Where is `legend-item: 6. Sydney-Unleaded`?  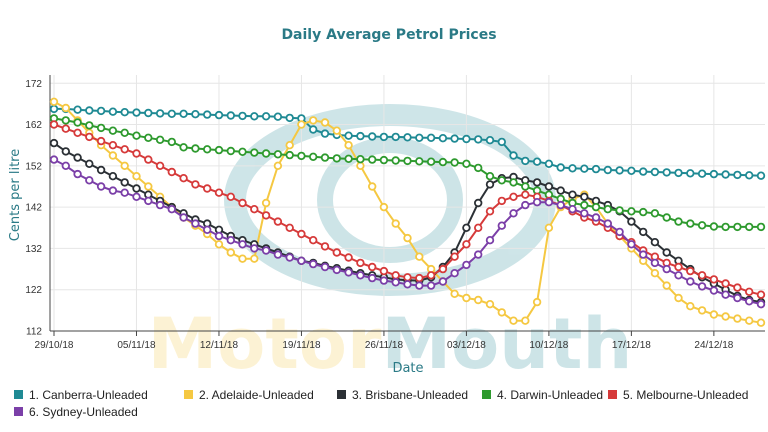 legend-item: 6. Sydney-Unleaded is located at coordinates (76, 412).